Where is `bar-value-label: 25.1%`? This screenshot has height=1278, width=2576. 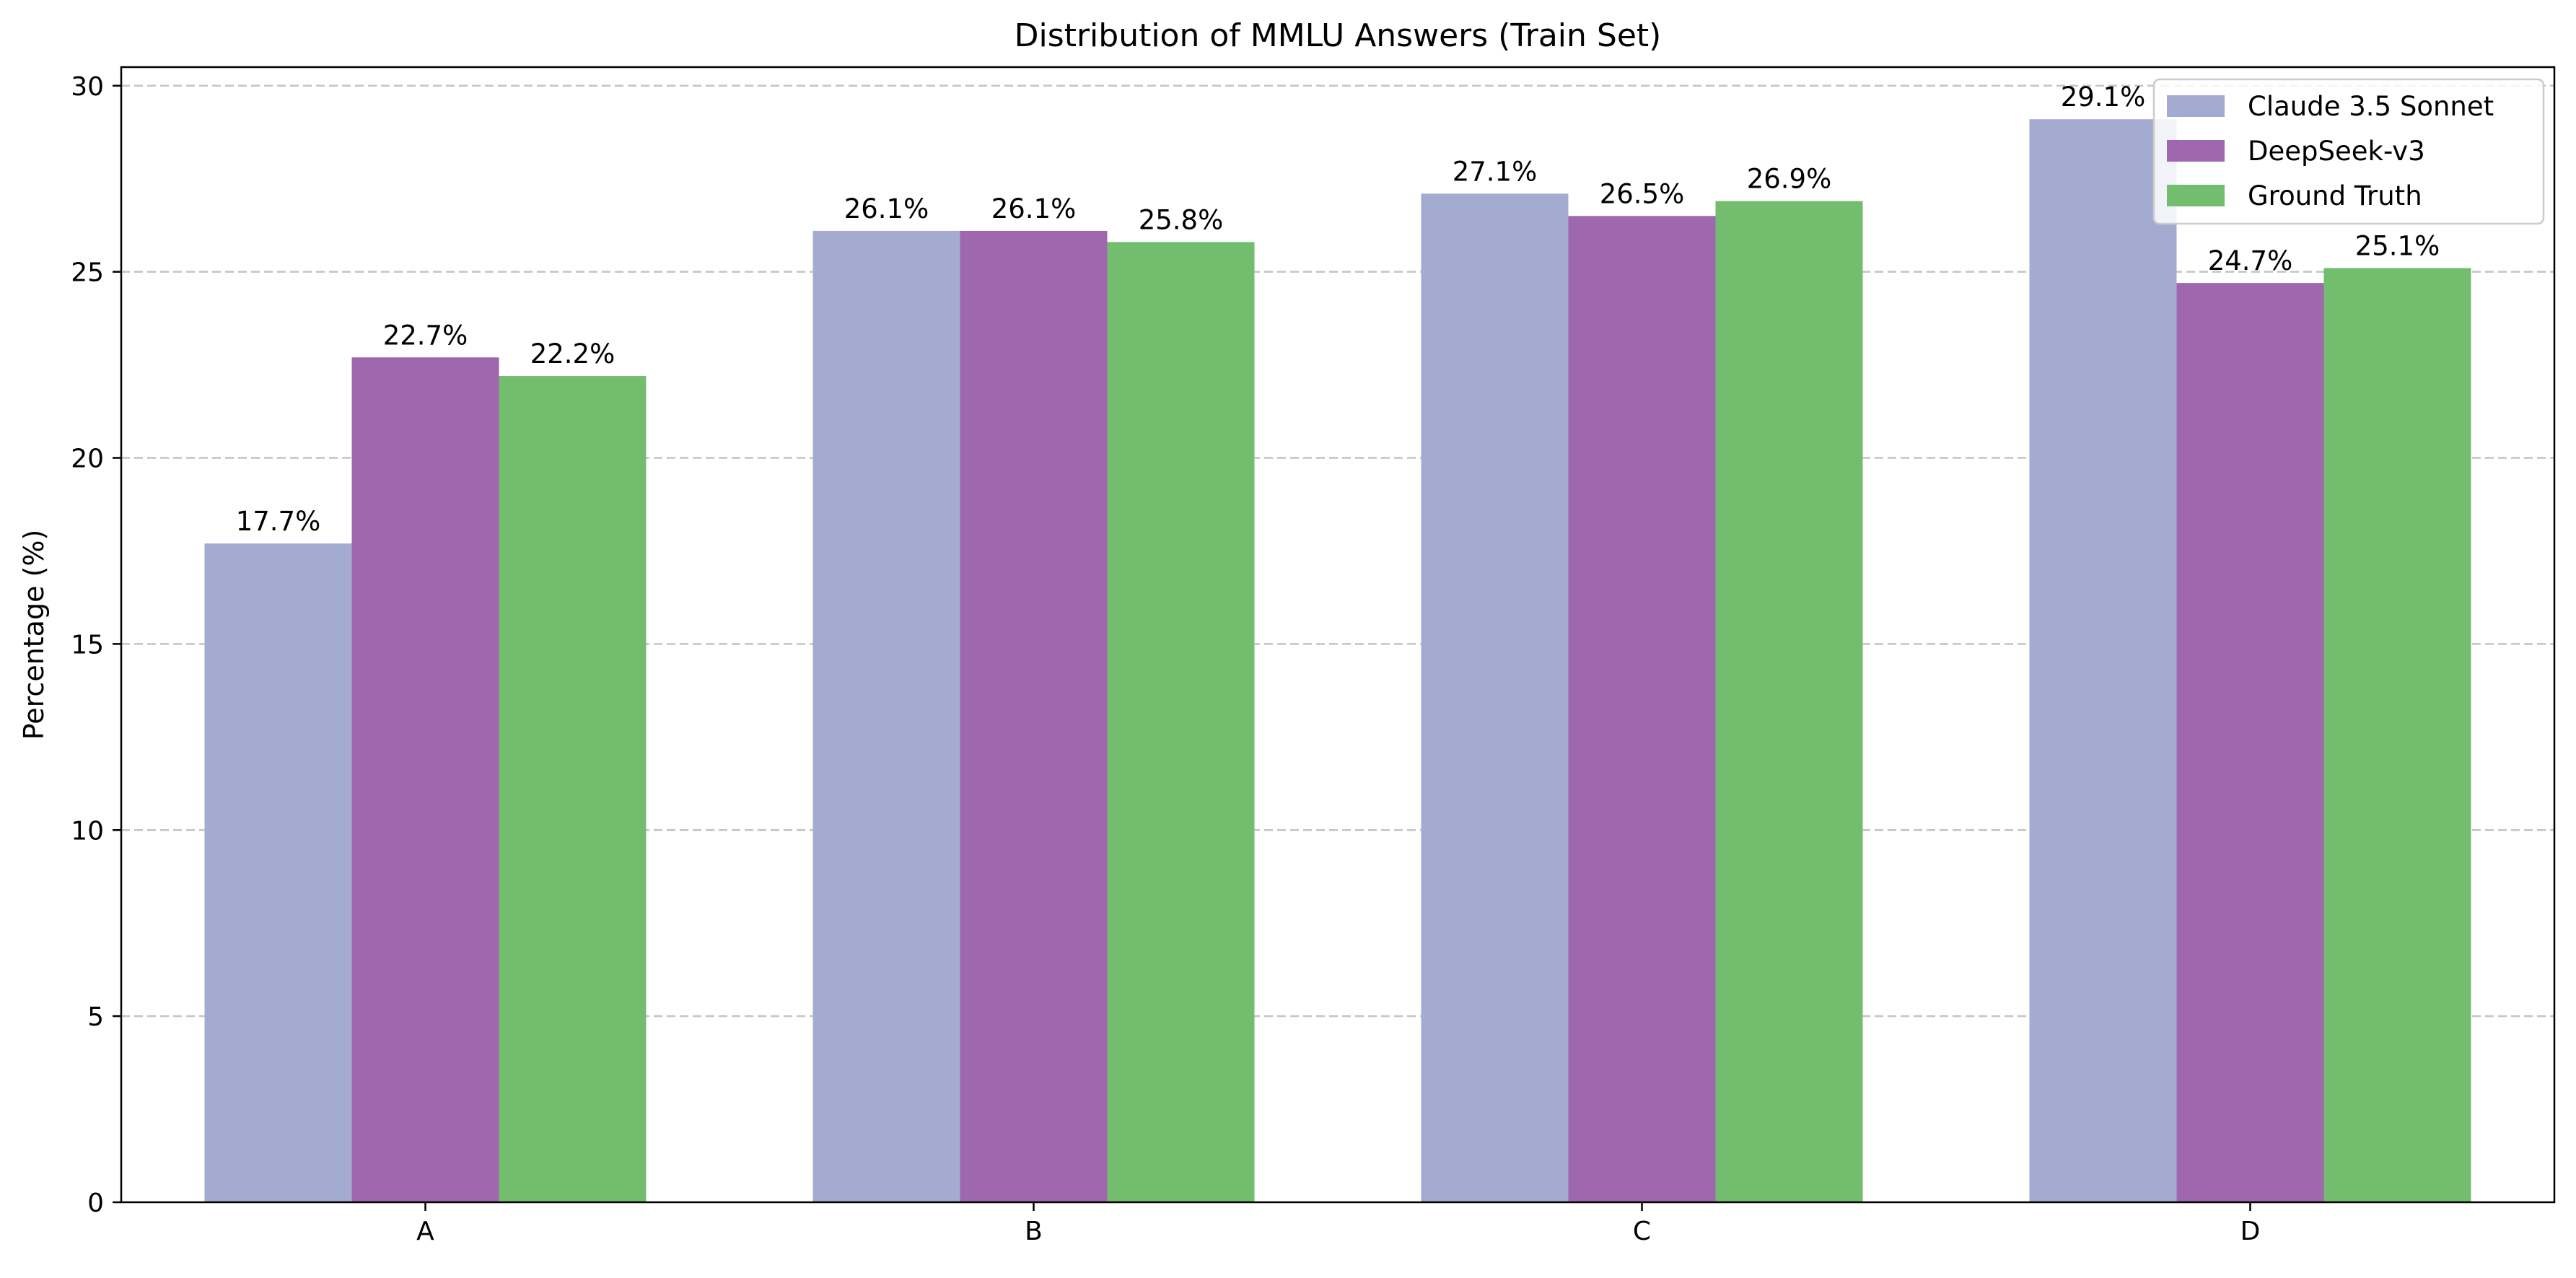 bar-value-label: 25.1% is located at coordinates (2397, 245).